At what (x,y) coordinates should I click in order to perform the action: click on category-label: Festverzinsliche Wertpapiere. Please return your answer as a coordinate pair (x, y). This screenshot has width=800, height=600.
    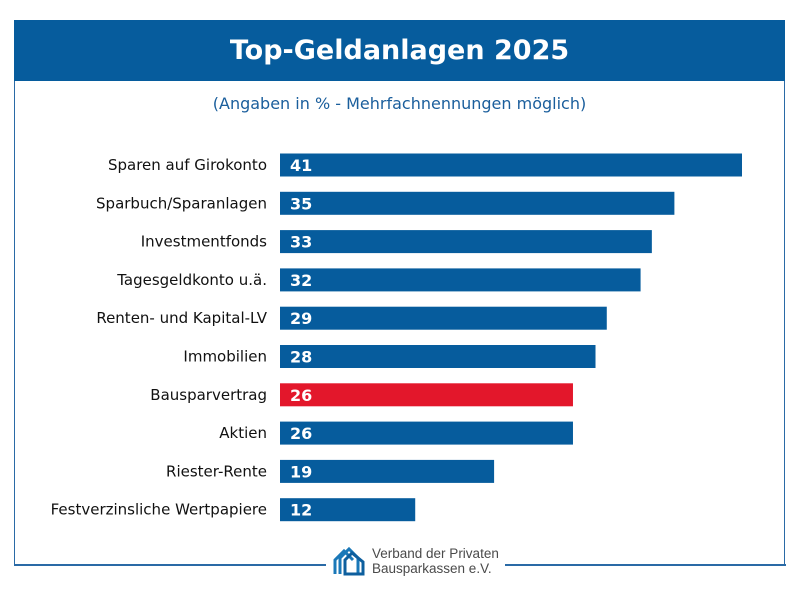
    Looking at the image, I should click on (159, 510).